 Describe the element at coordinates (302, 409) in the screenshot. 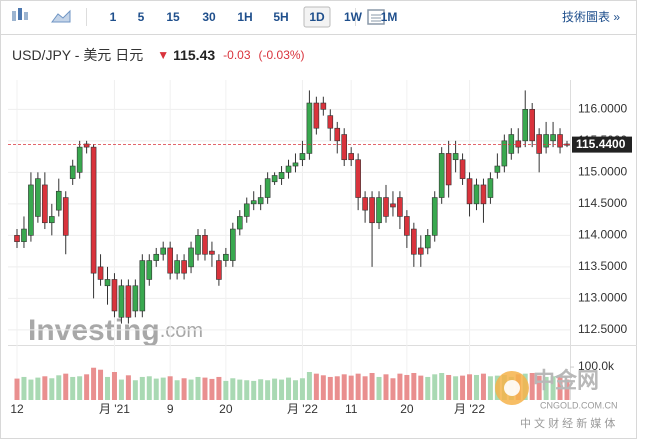

I see `x-tick-label: 月 '22` at that location.